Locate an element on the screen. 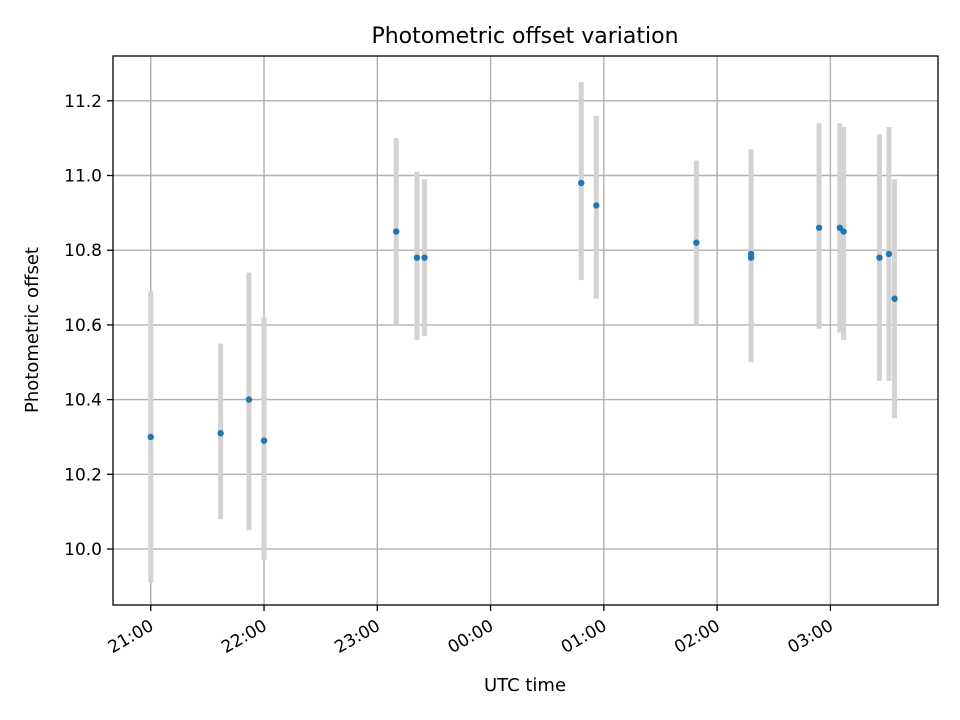 The width and height of the screenshot is (960, 720). x-tick-label: 01:00 is located at coordinates (584, 637).